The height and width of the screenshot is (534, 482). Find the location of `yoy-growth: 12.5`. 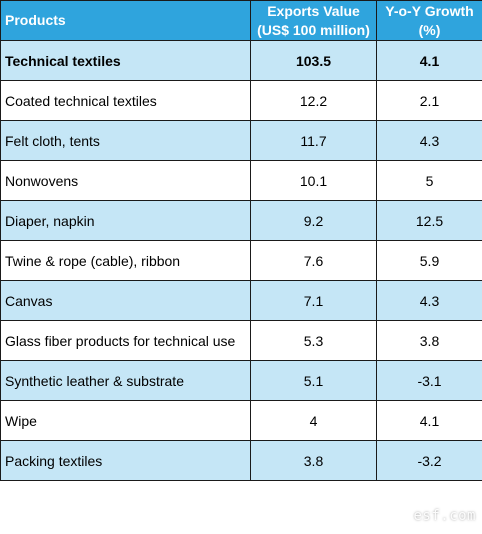

yoy-growth: 12.5 is located at coordinates (429, 220).